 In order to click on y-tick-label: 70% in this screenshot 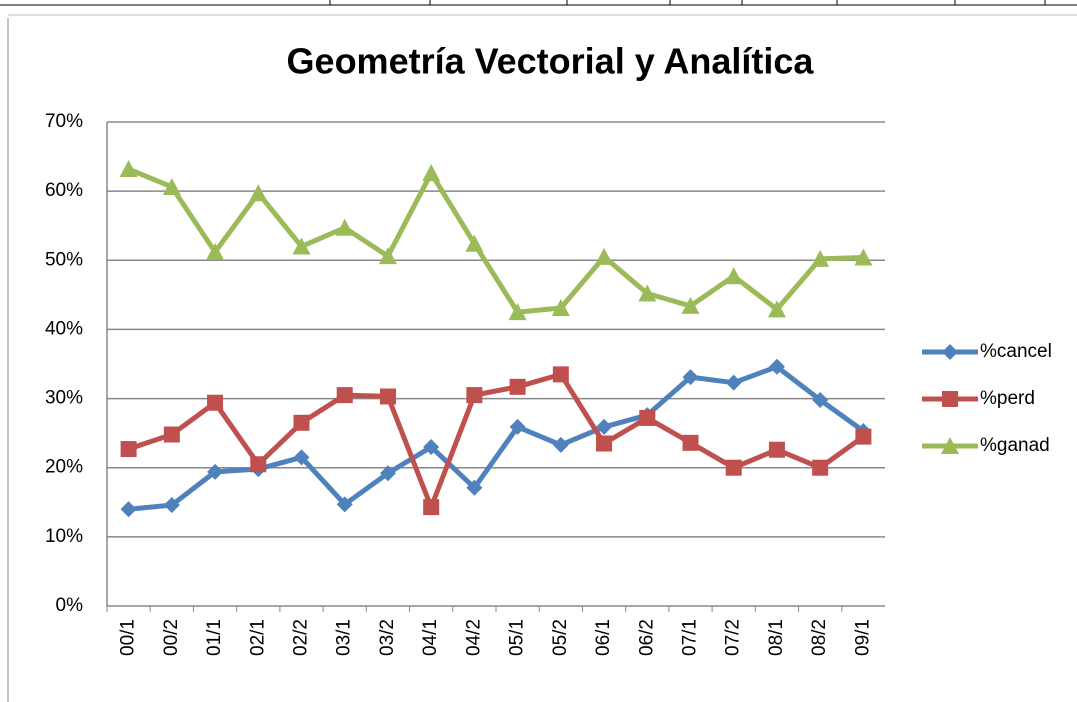, I will do `click(64, 121)`.